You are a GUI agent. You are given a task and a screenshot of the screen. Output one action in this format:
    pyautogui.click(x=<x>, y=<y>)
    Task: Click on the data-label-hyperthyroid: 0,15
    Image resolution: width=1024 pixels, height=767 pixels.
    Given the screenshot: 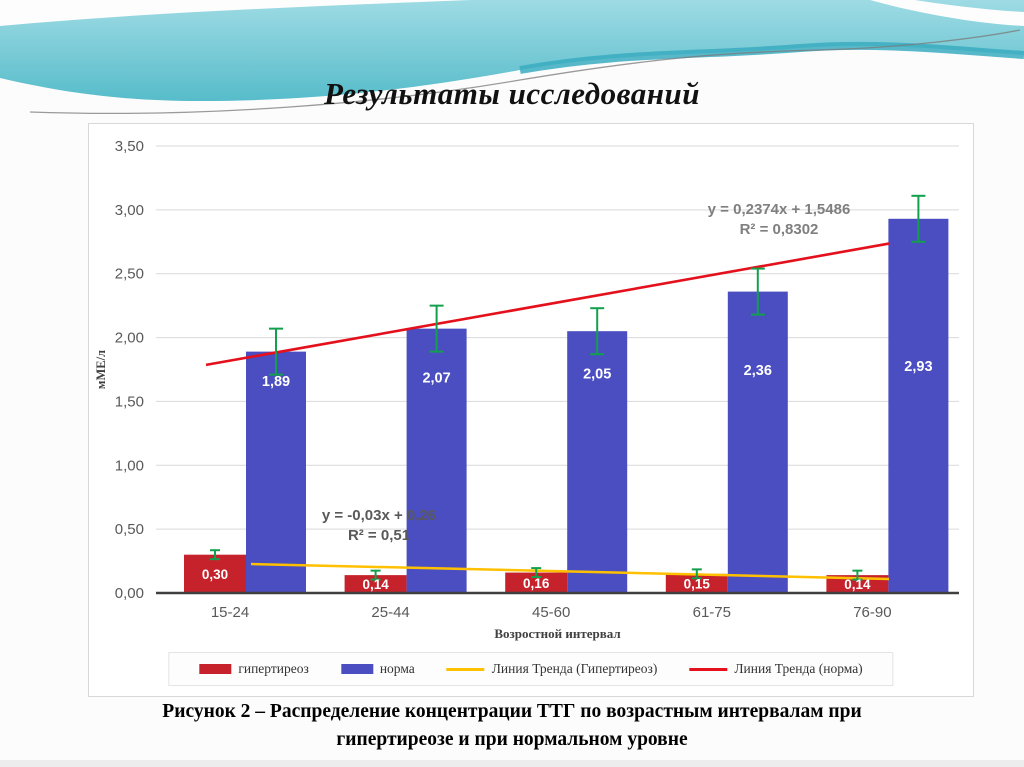 What is the action you would take?
    pyautogui.click(x=697, y=583)
    